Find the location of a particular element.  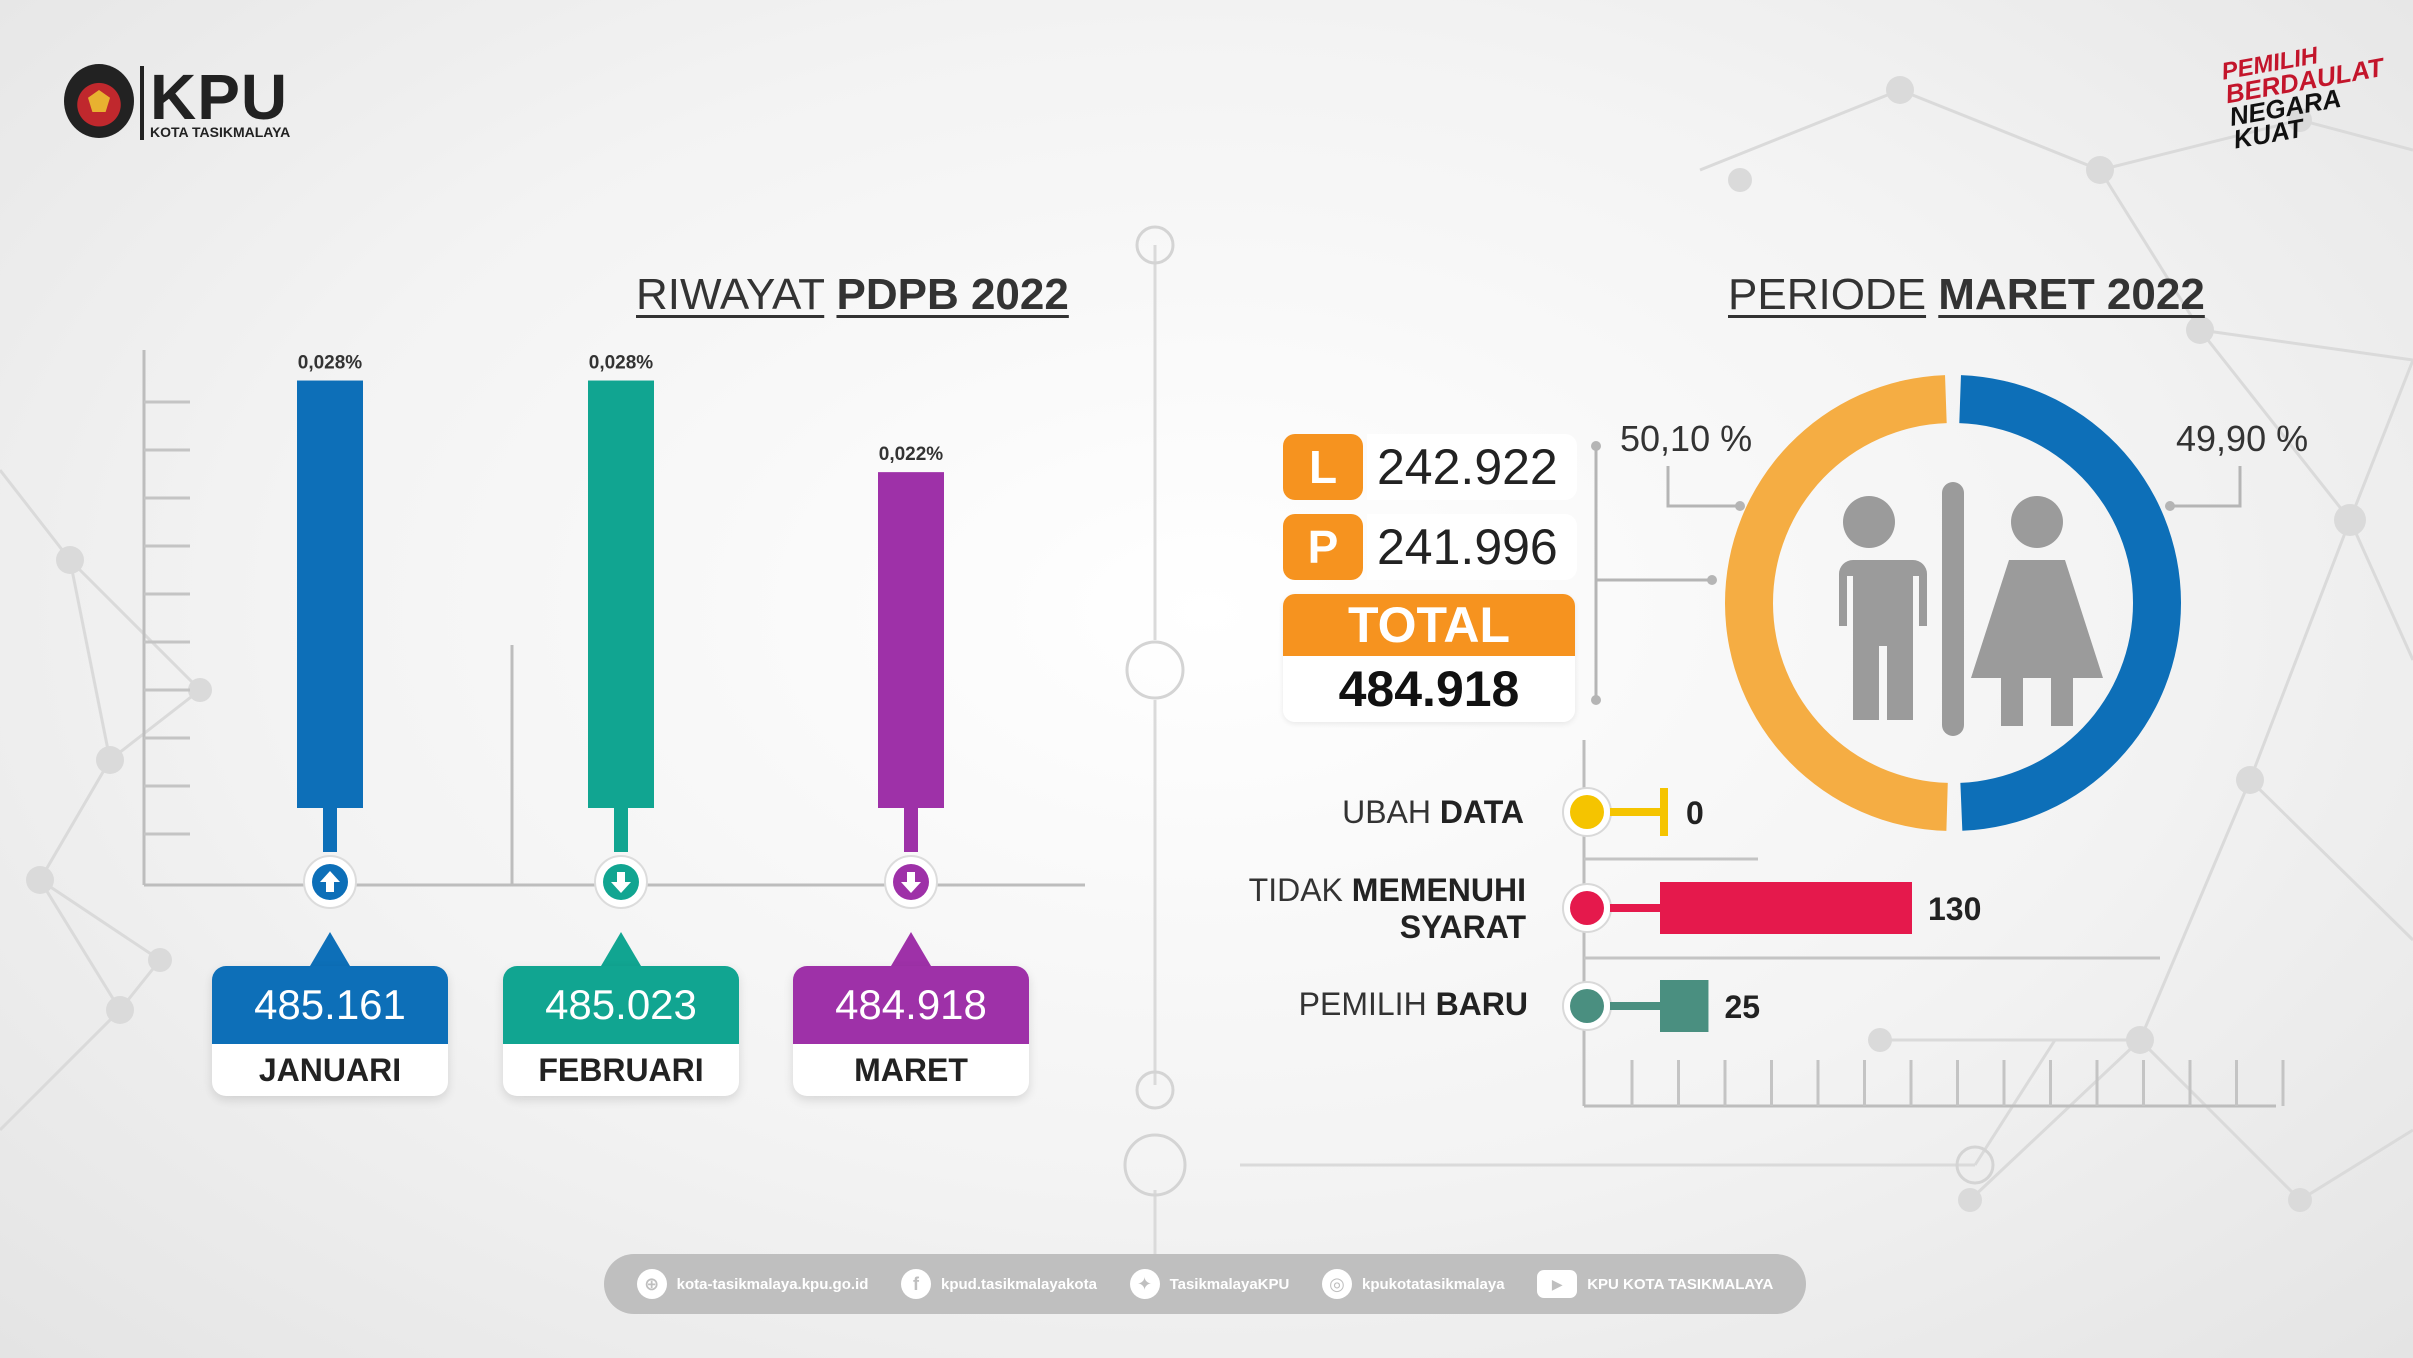

month-card-value: 485.161 is located at coordinates (330, 1005).